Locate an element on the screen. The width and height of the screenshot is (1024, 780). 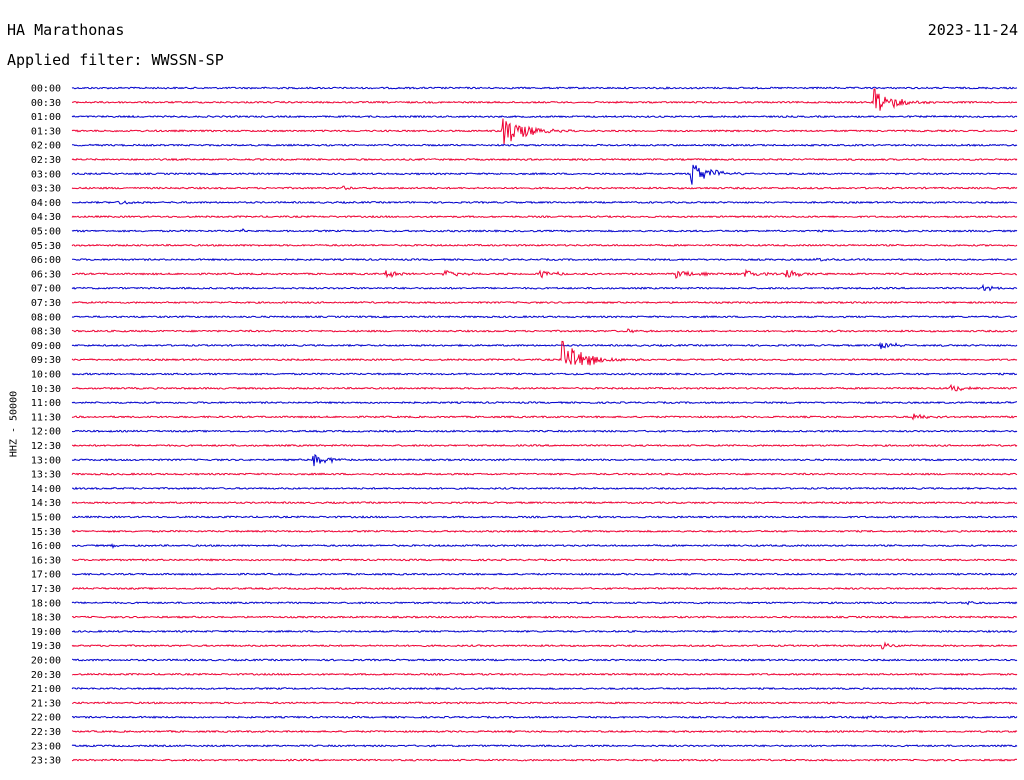
time-tick-label: 12:30 is located at coordinates (46, 446).